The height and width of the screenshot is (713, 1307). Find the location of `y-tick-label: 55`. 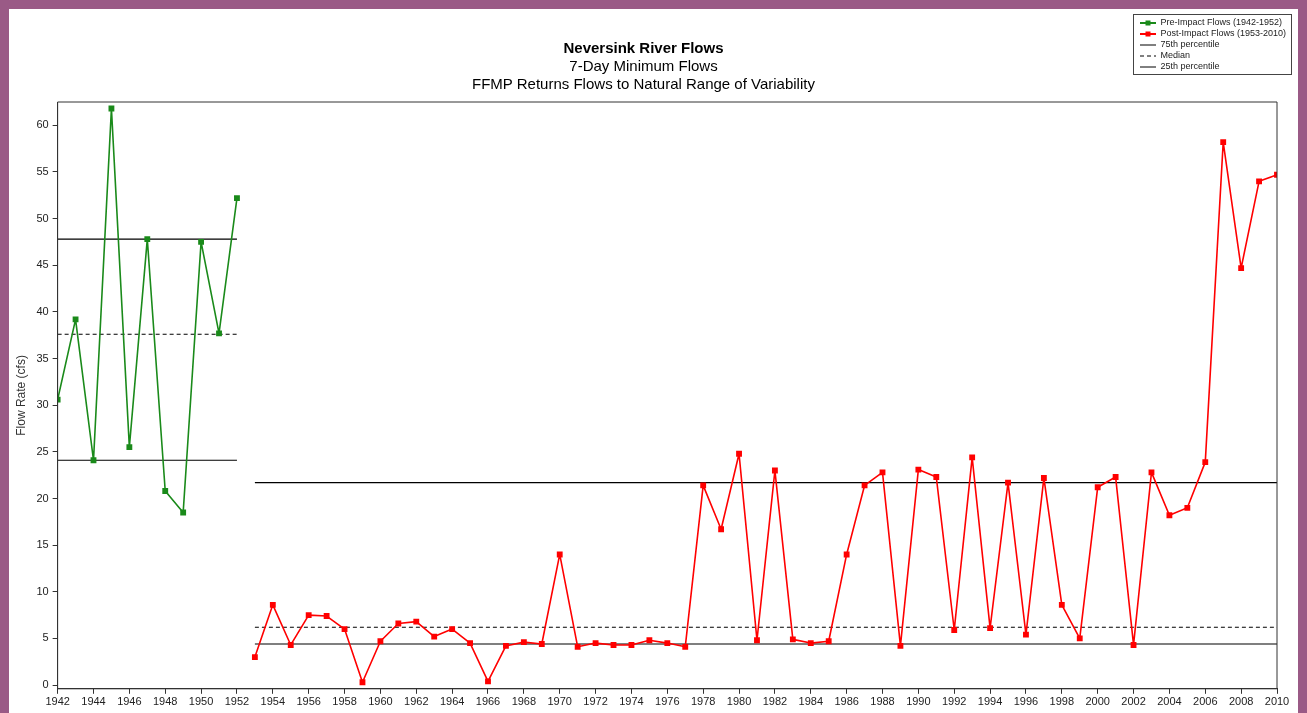

y-tick-label: 55 is located at coordinates (42, 171).